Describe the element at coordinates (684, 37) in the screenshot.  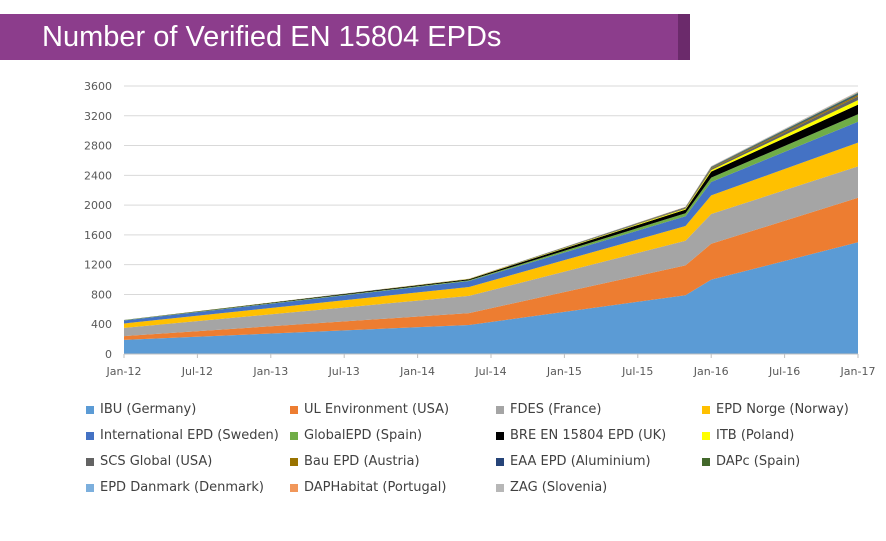
I see `title-bar-cap` at that location.